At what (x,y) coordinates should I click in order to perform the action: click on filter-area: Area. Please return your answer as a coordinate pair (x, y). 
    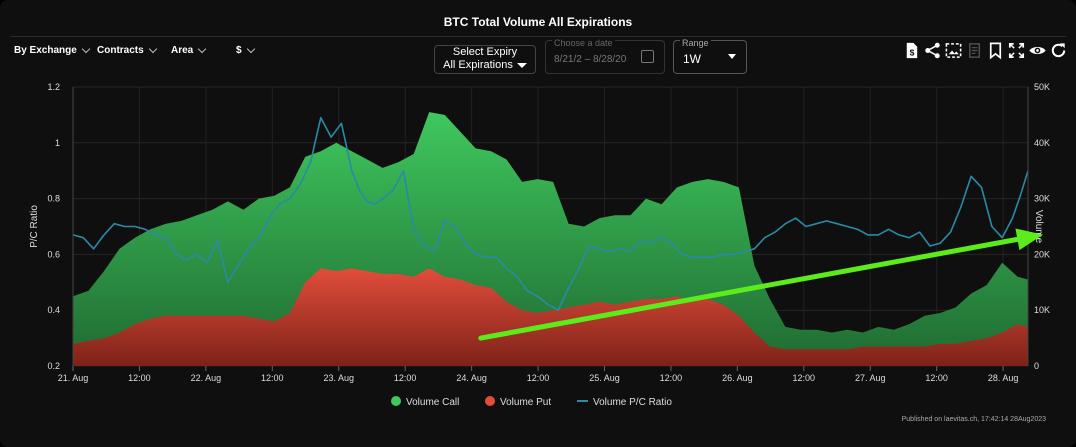
    Looking at the image, I should click on (189, 50).